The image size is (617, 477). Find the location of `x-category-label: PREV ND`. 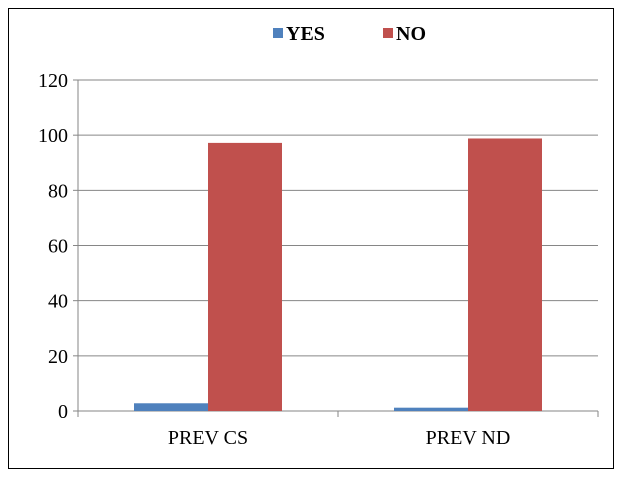

x-category-label: PREV ND is located at coordinates (468, 438).